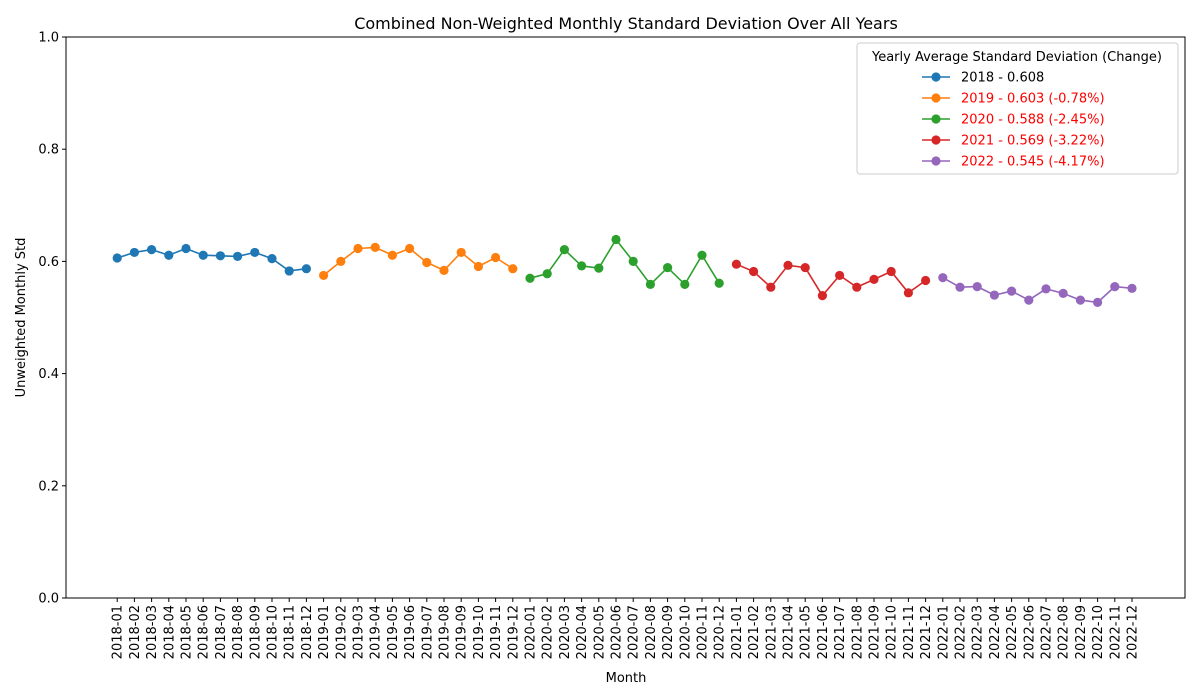  Describe the element at coordinates (806, 632) in the screenshot. I see `x-tick-label: 2021-05` at that location.